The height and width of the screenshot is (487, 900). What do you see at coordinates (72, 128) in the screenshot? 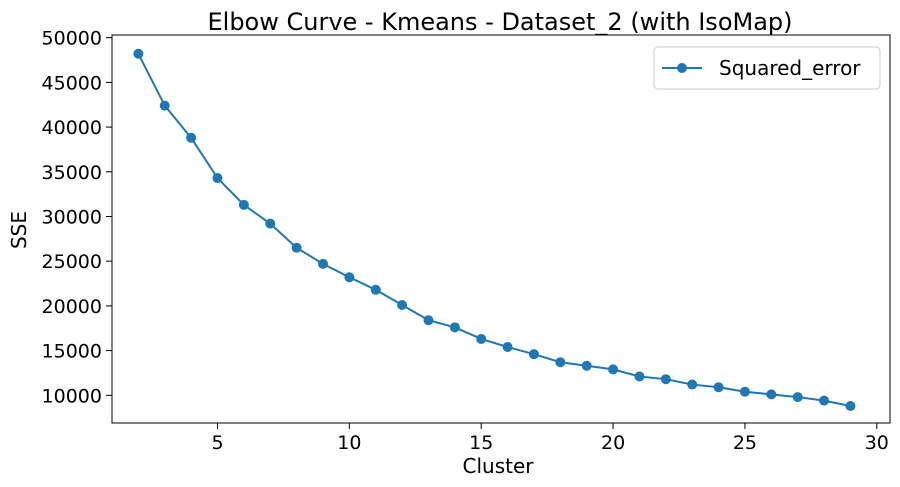
I see `y-tick-label: 40000` at bounding box center [72, 128].